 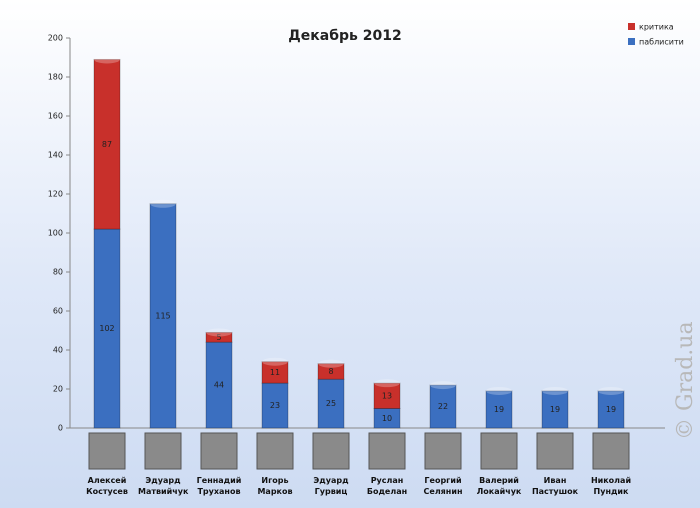 What do you see at coordinates (499, 486) in the screenshot?
I see `x-tick-label: Валерий Локайчук` at bounding box center [499, 486].